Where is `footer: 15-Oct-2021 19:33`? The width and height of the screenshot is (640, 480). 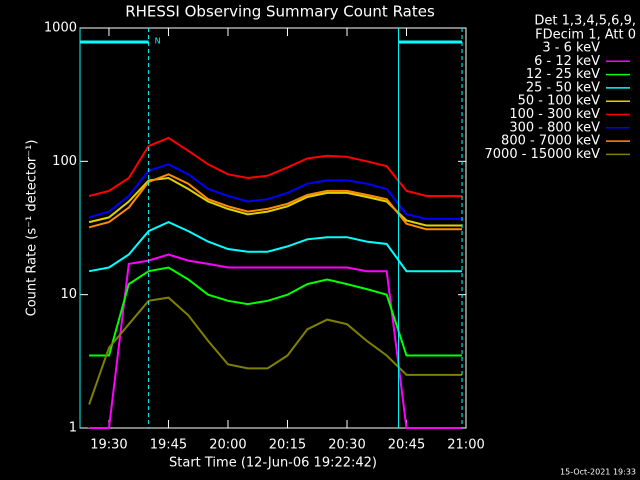
footer: 15-Oct-2021 19:33 is located at coordinates (598, 472).